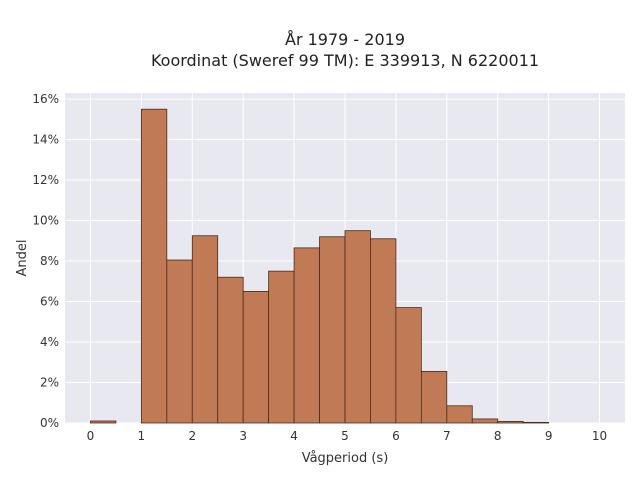 This screenshot has height=480, width=640. Describe the element at coordinates (345, 458) in the screenshot. I see `x-axis-label: Vågperiod (s)` at that location.